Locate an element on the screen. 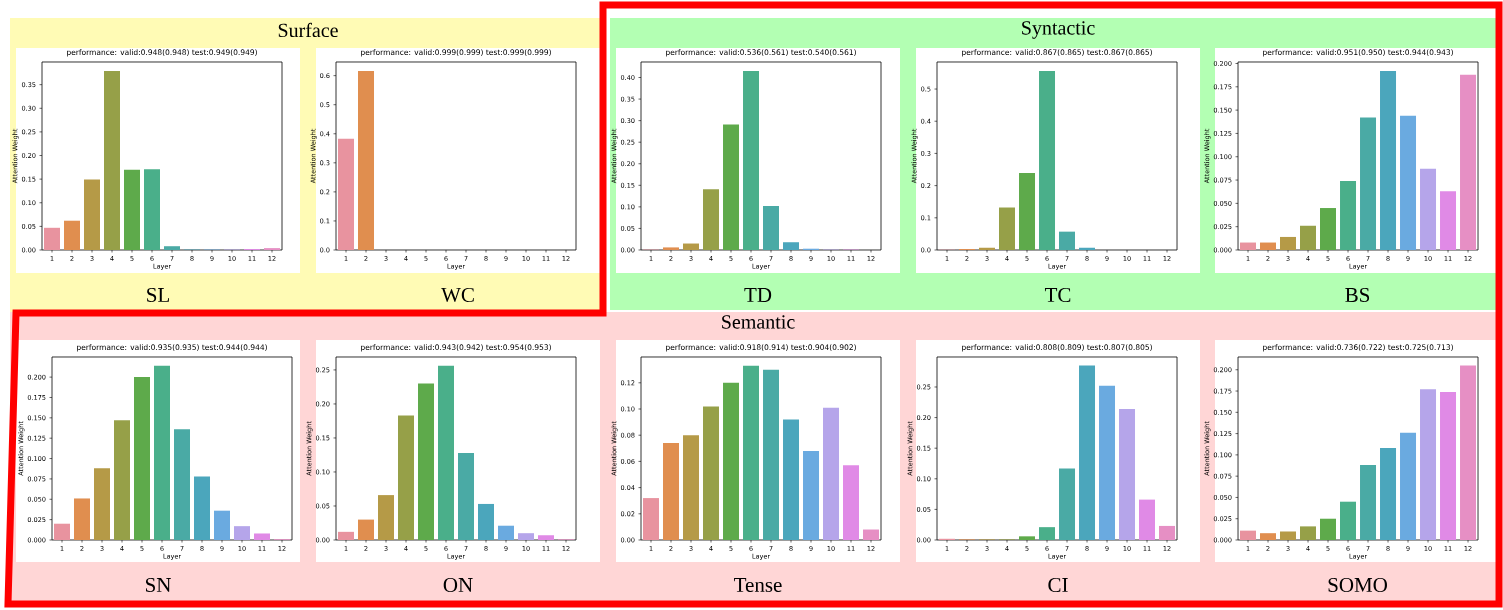  text: Tense is located at coordinates (758, 585).